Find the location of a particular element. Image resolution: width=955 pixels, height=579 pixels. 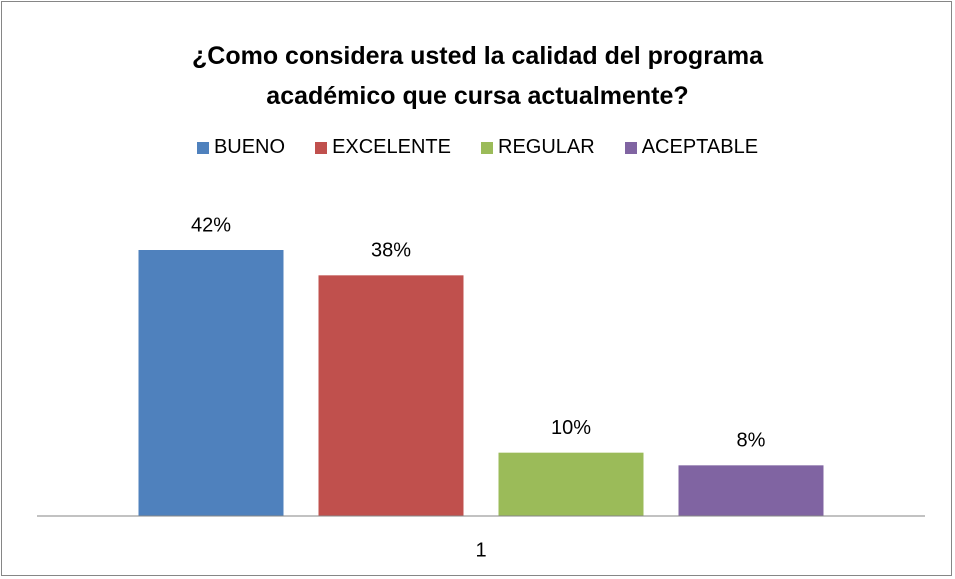

legend-label: EXCELENTE is located at coordinates (391, 147).